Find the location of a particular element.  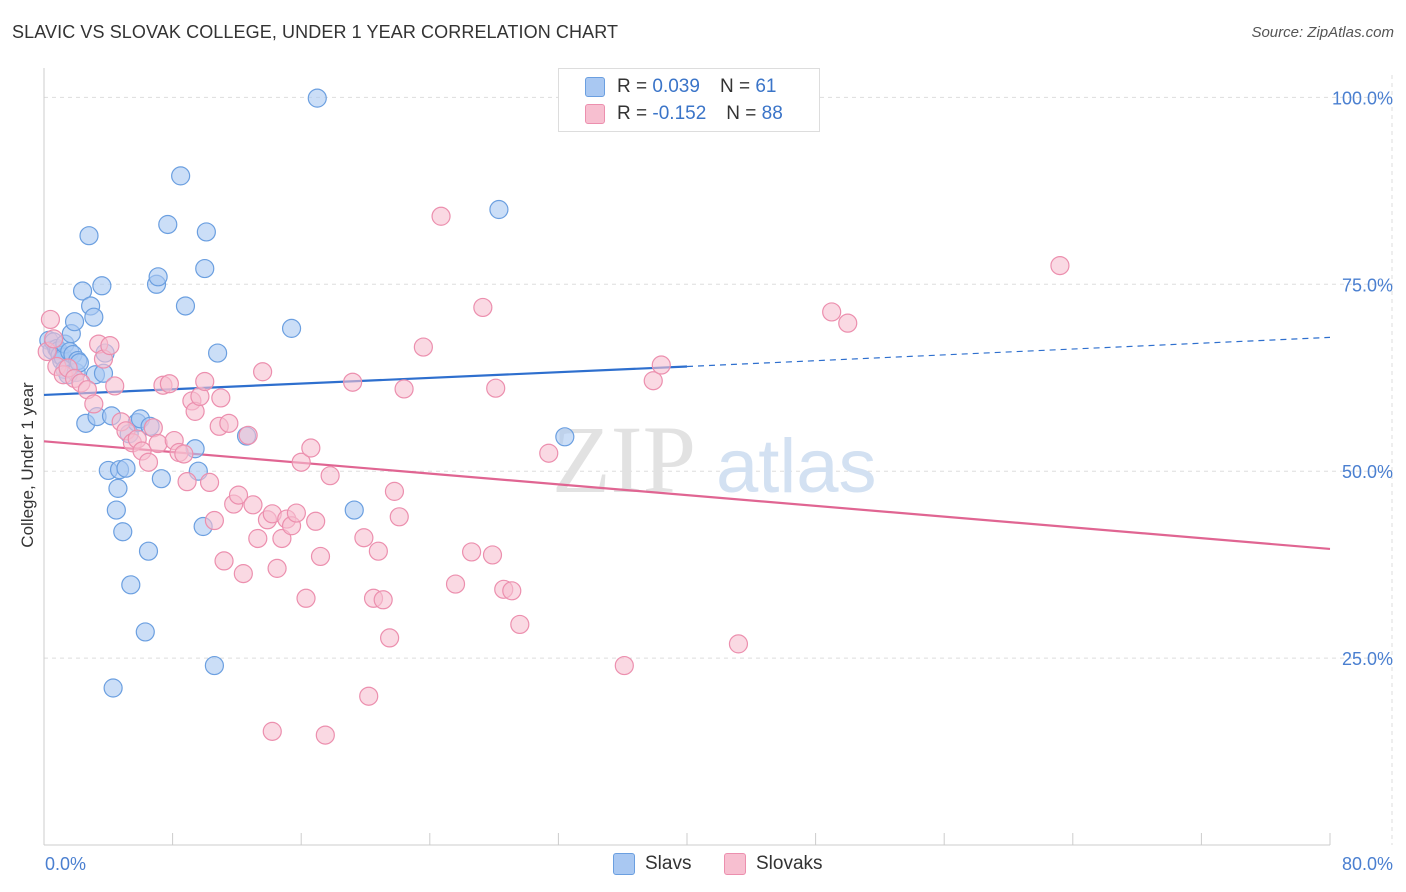

y-tick-label: 75.0% is located at coordinates (1367, 285).